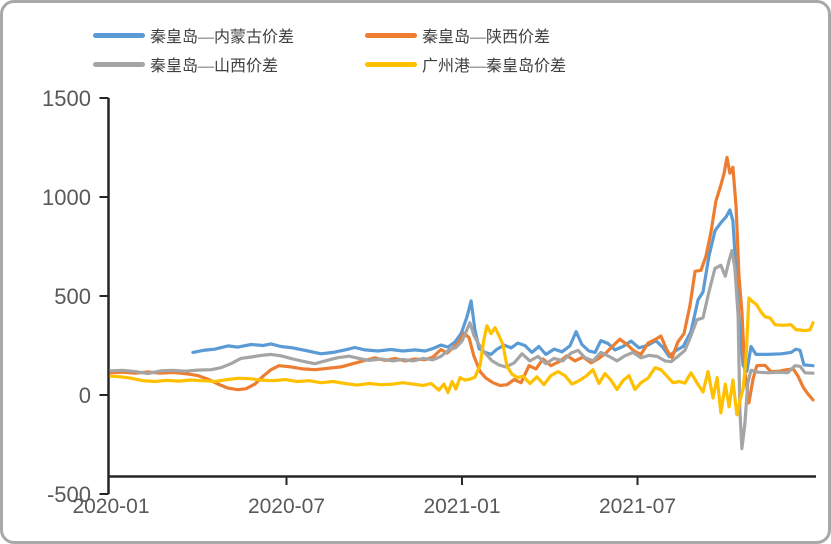 Image resolution: width=831 pixels, height=544 pixels. I want to click on y-tick-label: 500, so click(72, 296).